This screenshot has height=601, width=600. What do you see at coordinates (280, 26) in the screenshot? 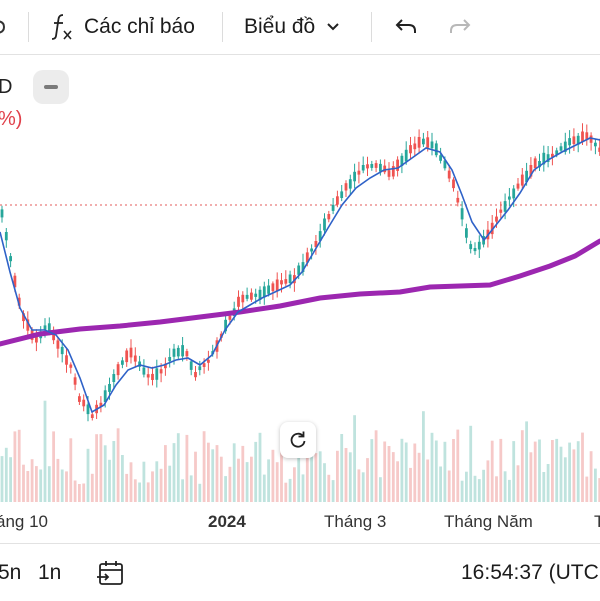
I see `chart-type-label: Biểu đồ` at bounding box center [280, 26].